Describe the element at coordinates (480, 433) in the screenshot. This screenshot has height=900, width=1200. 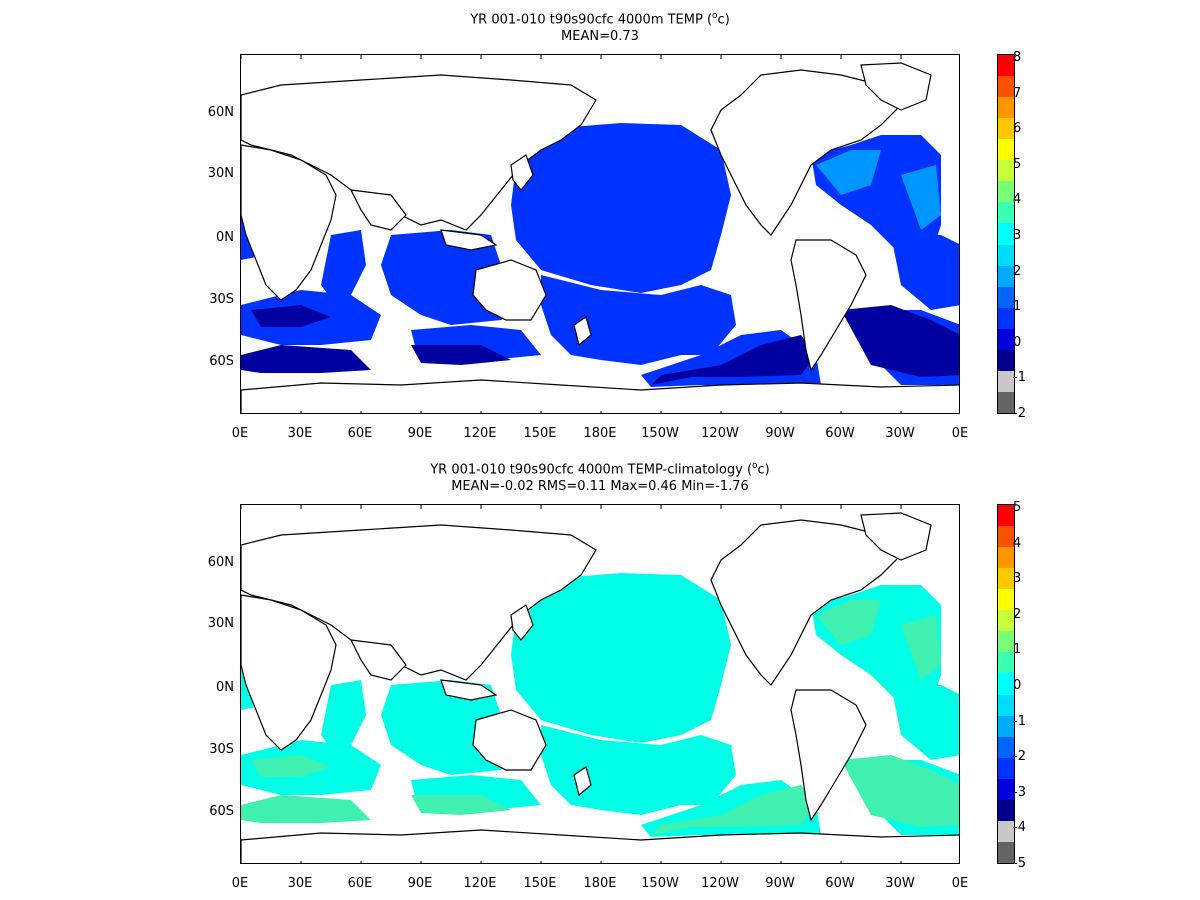
I see `longitude-tick-label: 120E` at that location.